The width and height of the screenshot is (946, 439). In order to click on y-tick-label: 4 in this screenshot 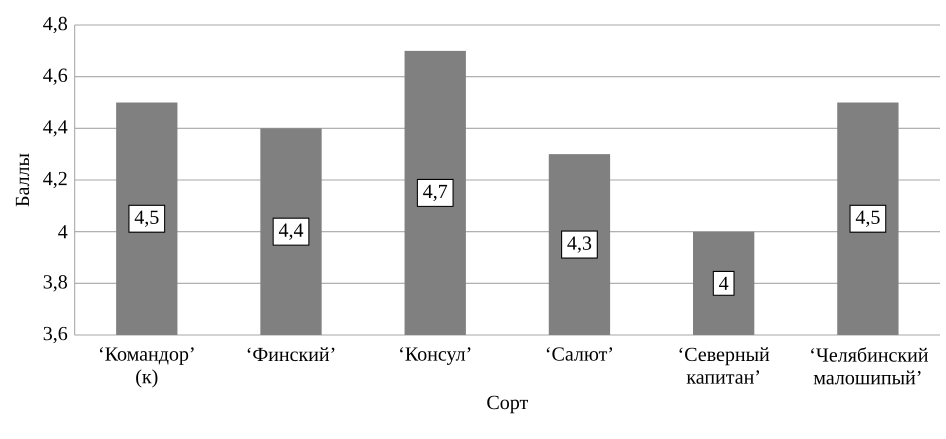, I will do `click(63, 231)`.